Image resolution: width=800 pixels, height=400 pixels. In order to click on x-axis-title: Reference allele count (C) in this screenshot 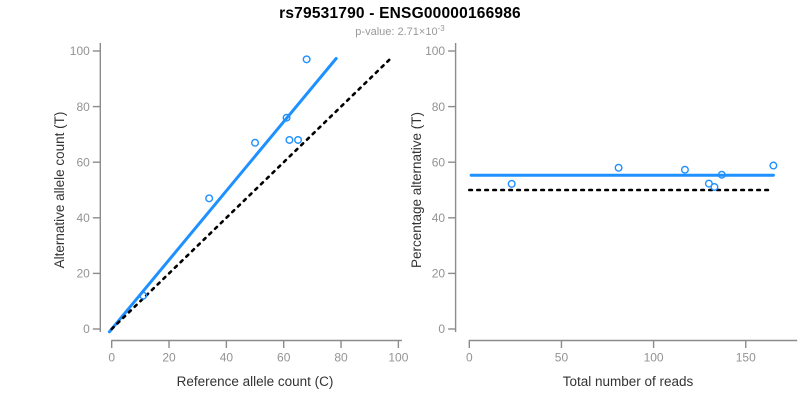, I will do `click(255, 381)`.